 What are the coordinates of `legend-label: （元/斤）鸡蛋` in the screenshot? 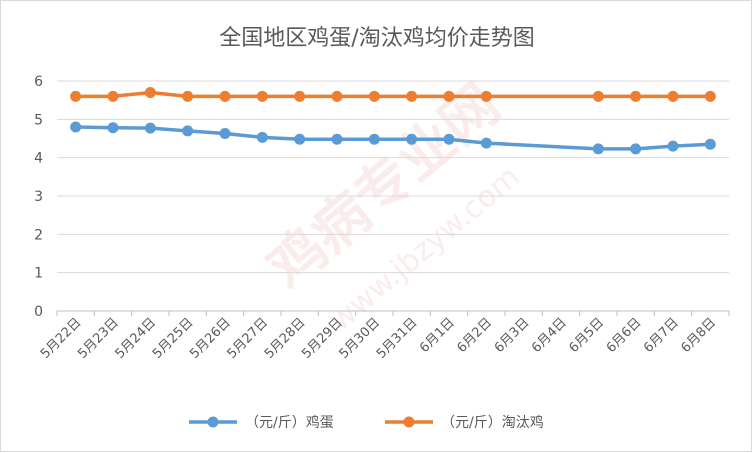 It's located at (289, 422).